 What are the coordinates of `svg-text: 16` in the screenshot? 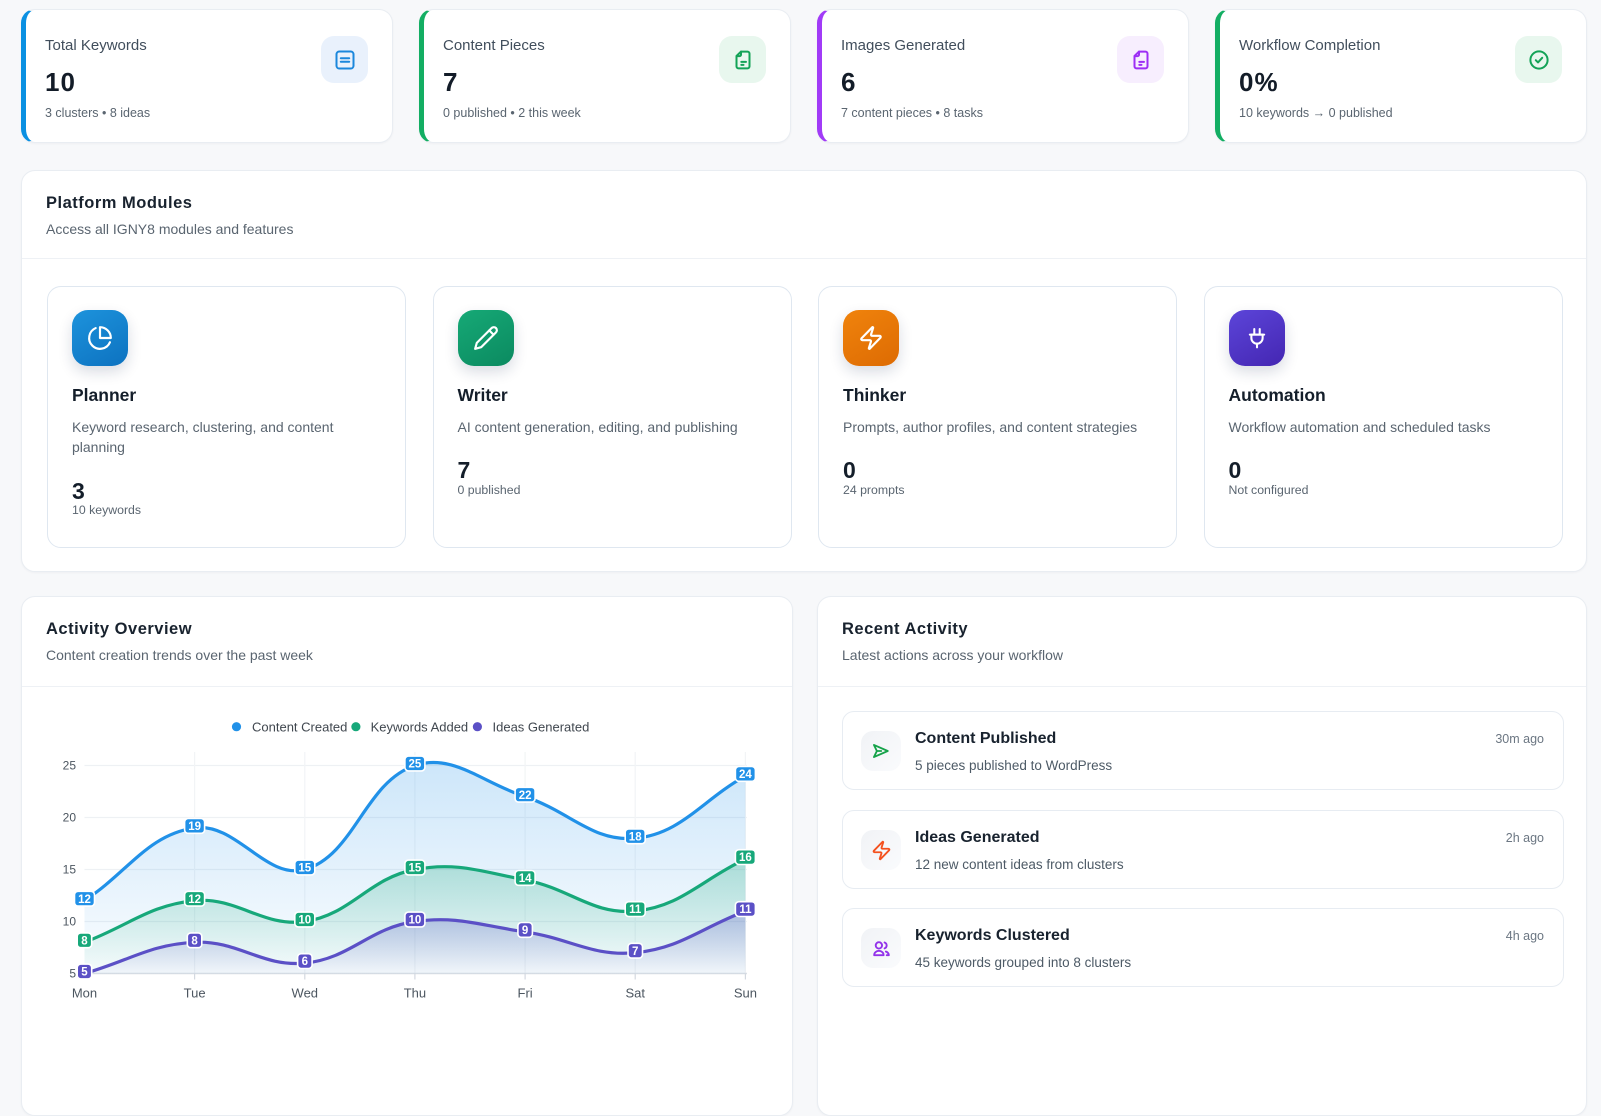 It's located at (745, 858).